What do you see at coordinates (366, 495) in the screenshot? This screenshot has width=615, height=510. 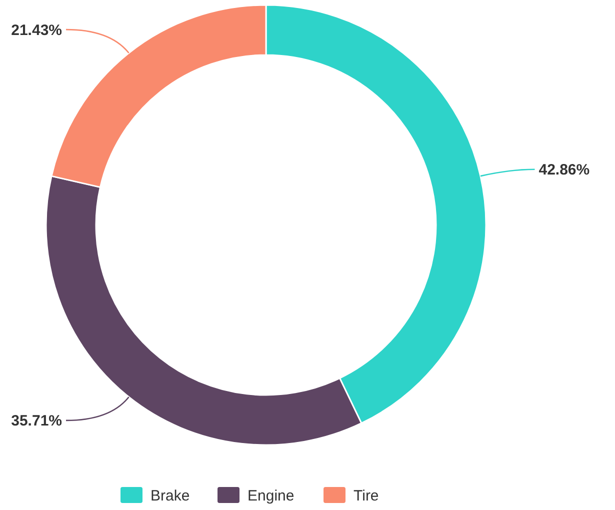 I see `legend-label: Tire` at bounding box center [366, 495].